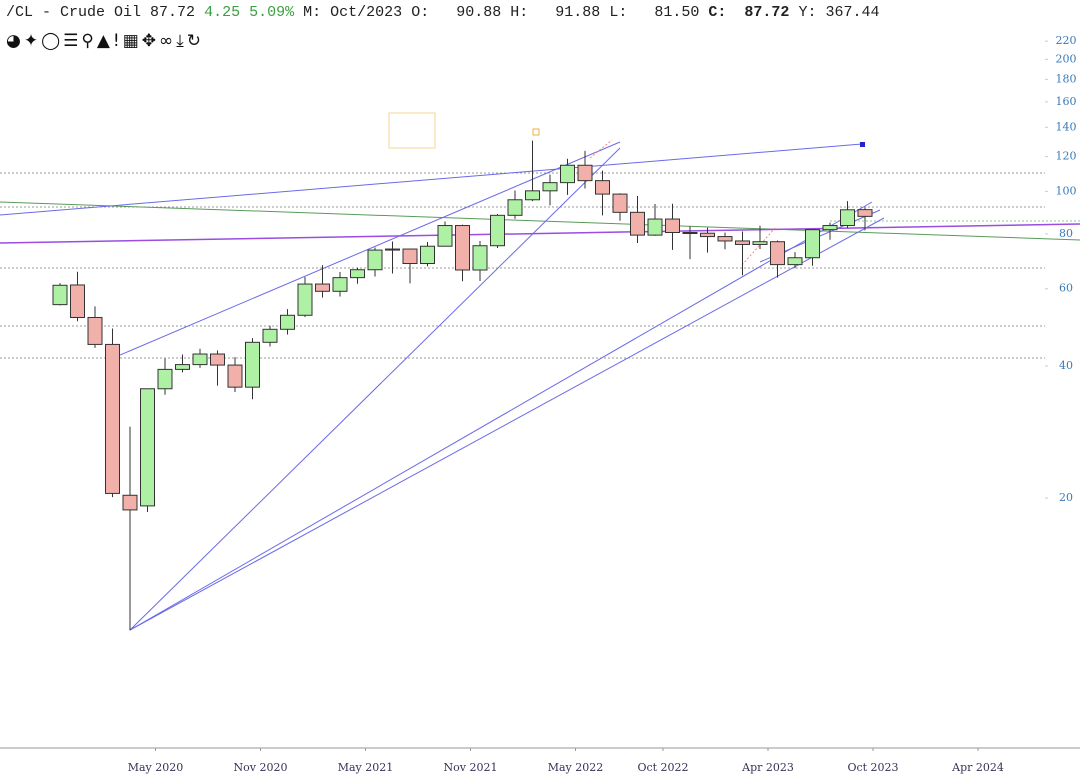 The height and width of the screenshot is (779, 1080). What do you see at coordinates (519, 12) in the screenshot?
I see `high-label: H:` at bounding box center [519, 12].